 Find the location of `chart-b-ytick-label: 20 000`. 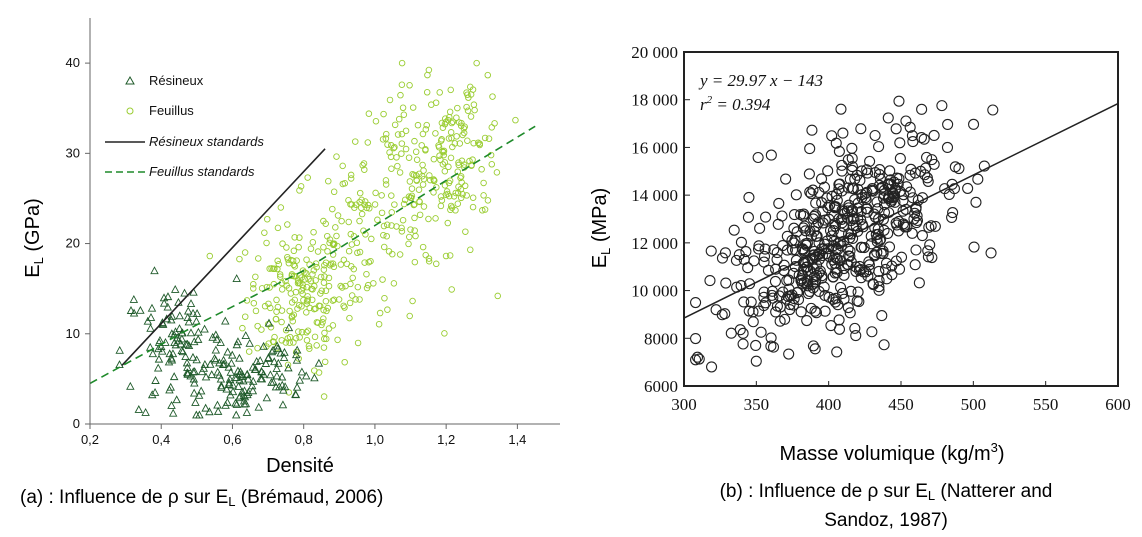

chart-b-ytick-label: 20 000 is located at coordinates (654, 52).